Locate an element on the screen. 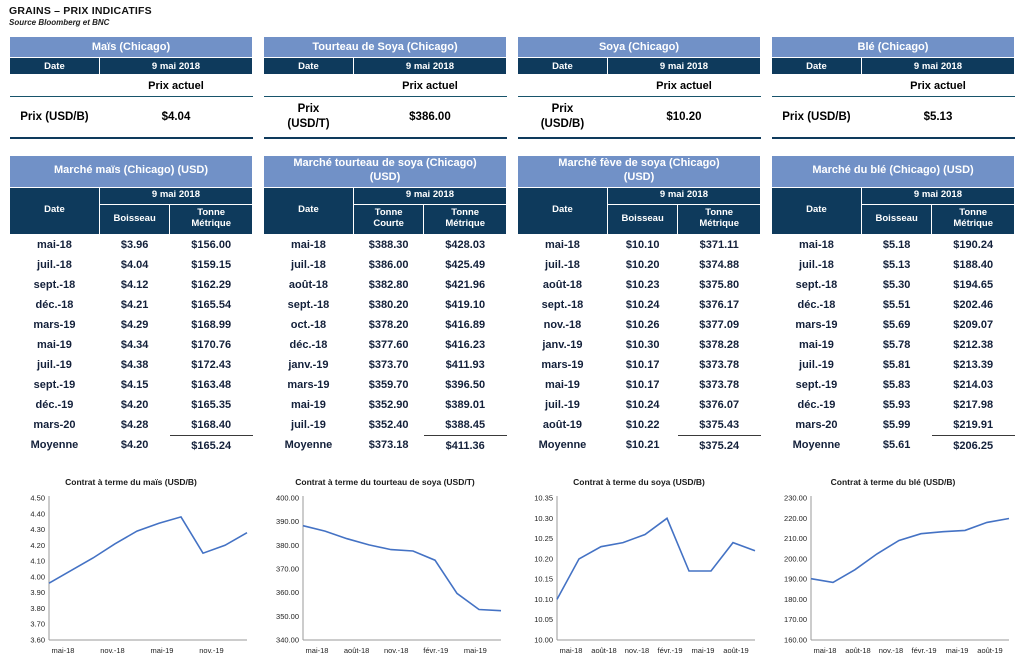  value-cell: $5.81 is located at coordinates (896, 364).